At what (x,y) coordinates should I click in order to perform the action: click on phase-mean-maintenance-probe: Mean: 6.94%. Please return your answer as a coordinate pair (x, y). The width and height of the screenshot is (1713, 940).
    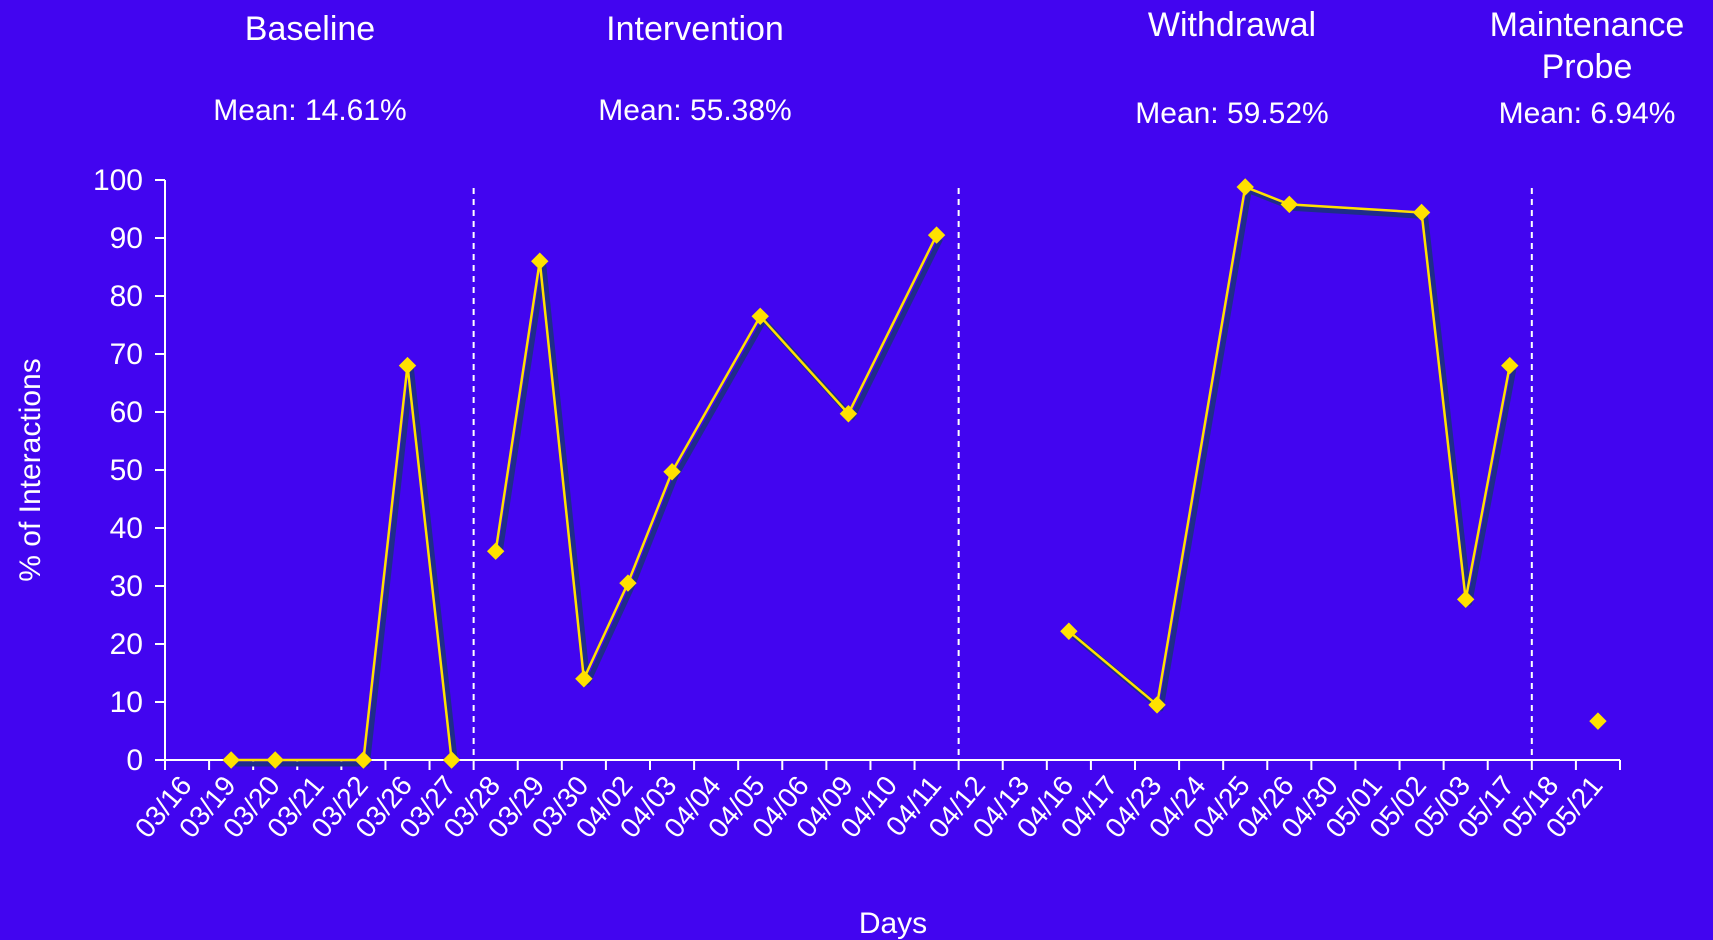
    Looking at the image, I should click on (1587, 113).